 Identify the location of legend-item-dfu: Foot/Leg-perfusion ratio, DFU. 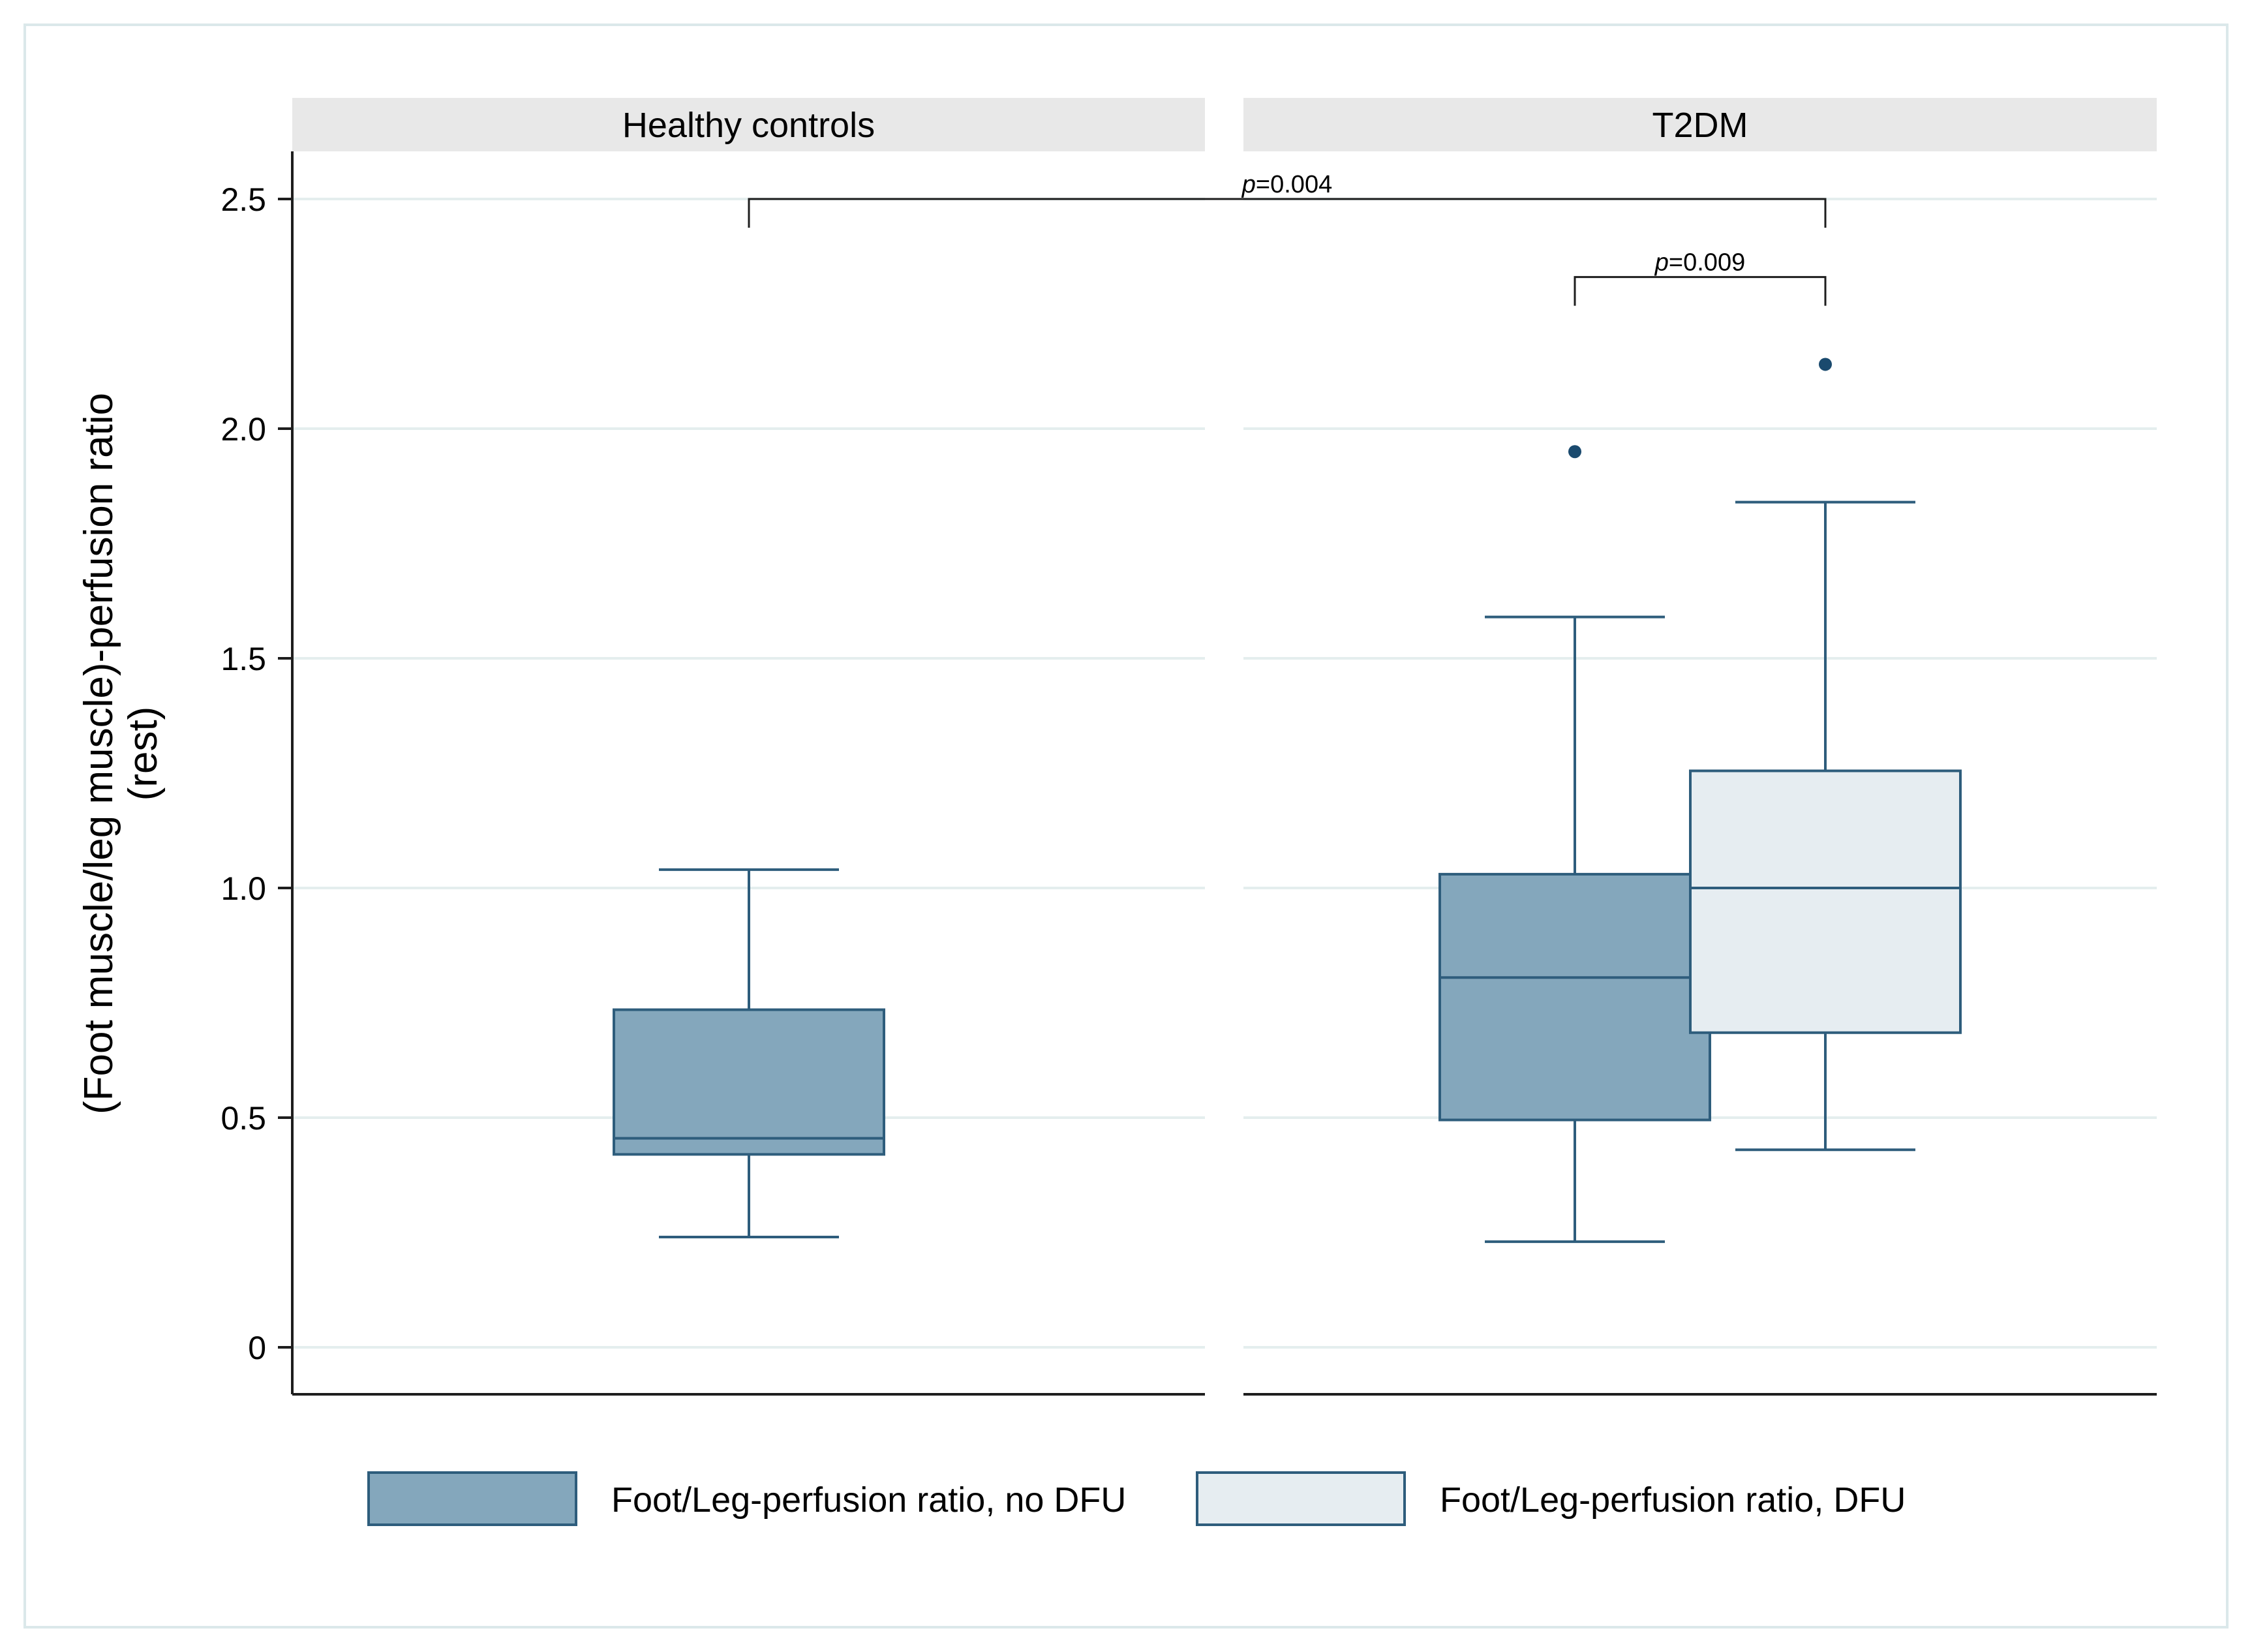
(1551, 1499).